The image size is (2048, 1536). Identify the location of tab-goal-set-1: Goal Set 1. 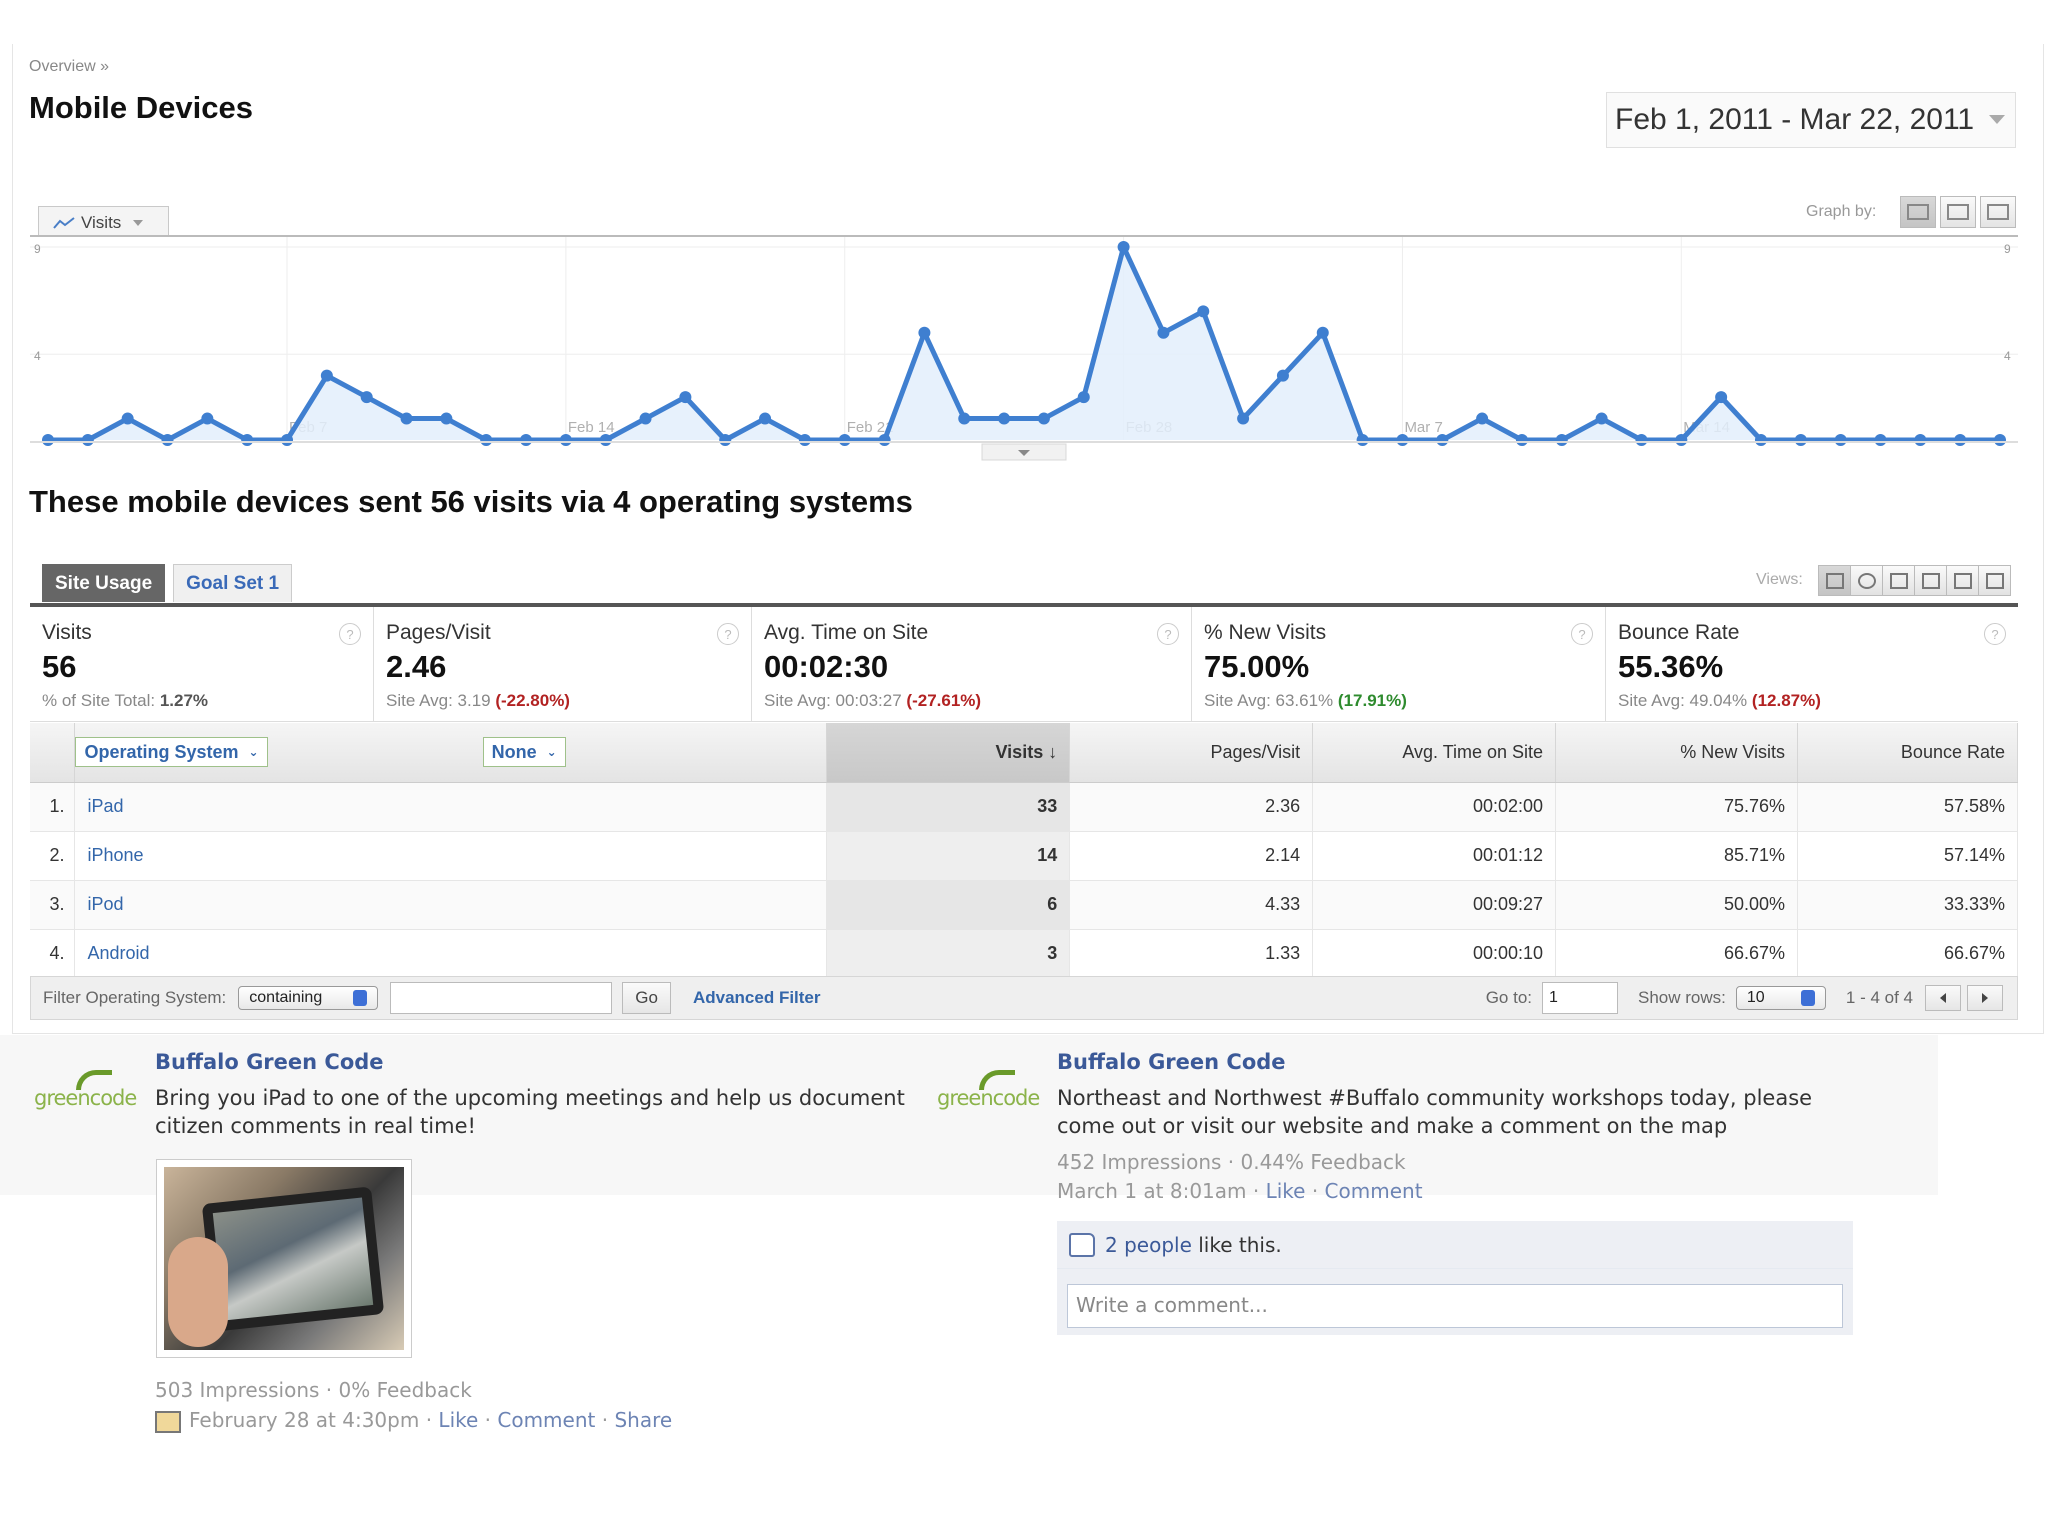
(233, 583).